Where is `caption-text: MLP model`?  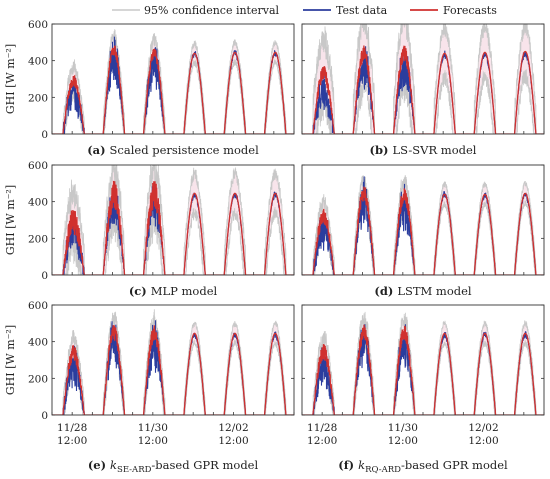 caption-text: MLP model is located at coordinates (184, 291).